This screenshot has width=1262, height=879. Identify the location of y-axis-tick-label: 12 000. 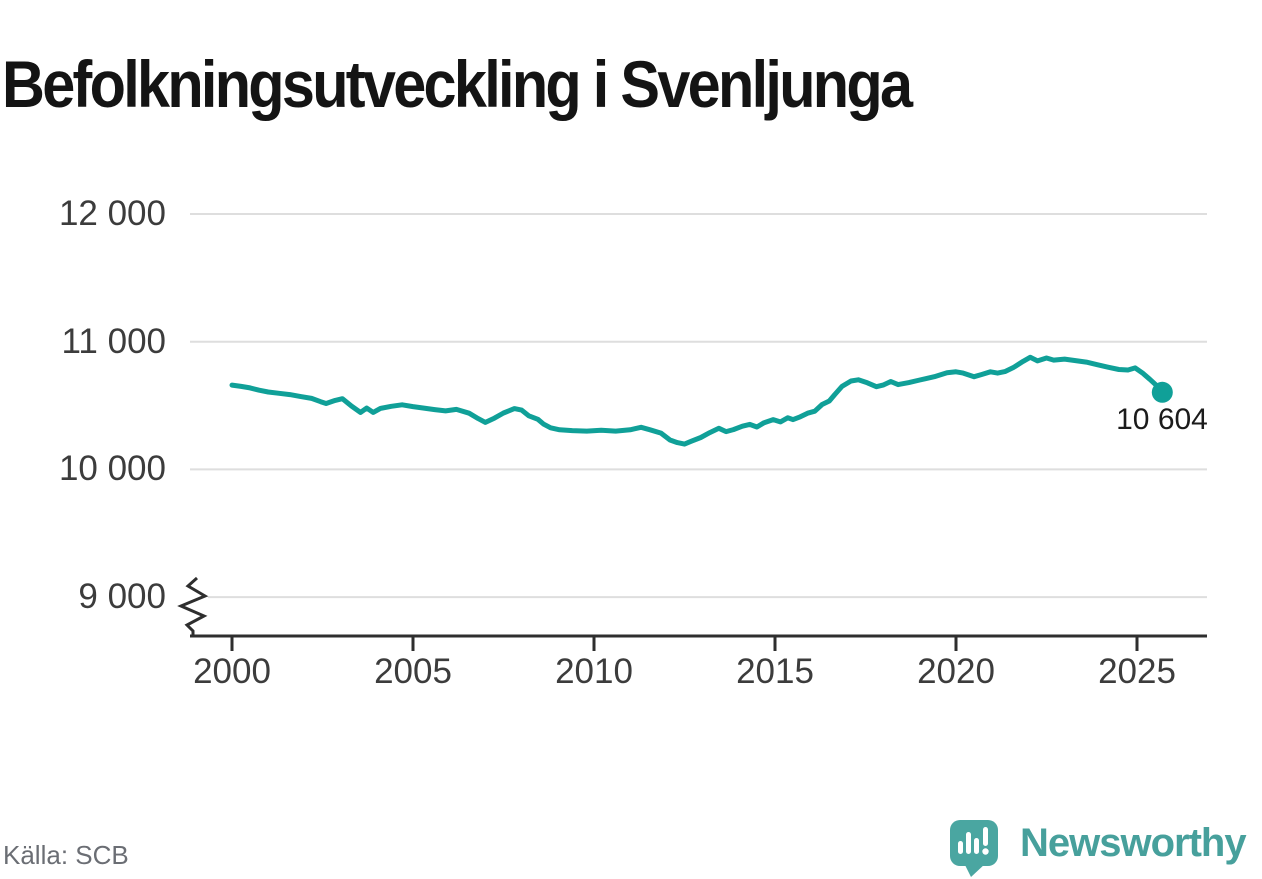
(112, 213).